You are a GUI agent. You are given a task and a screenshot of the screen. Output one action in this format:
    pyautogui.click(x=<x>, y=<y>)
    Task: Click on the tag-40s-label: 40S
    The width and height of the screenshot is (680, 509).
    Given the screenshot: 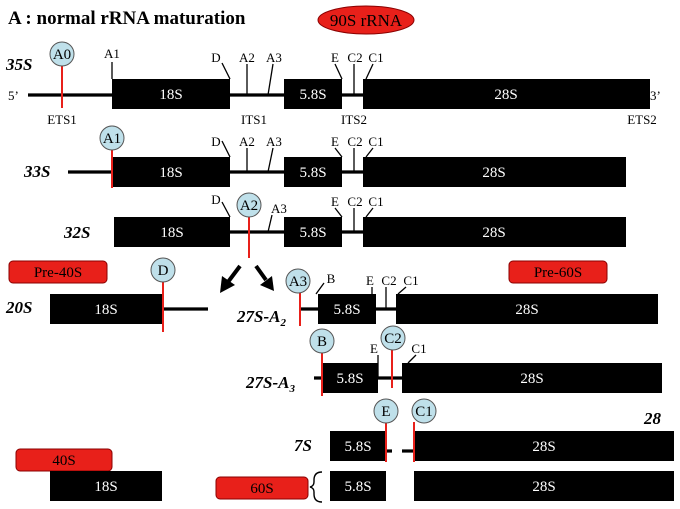 What is the action you would take?
    pyautogui.click(x=63, y=461)
    